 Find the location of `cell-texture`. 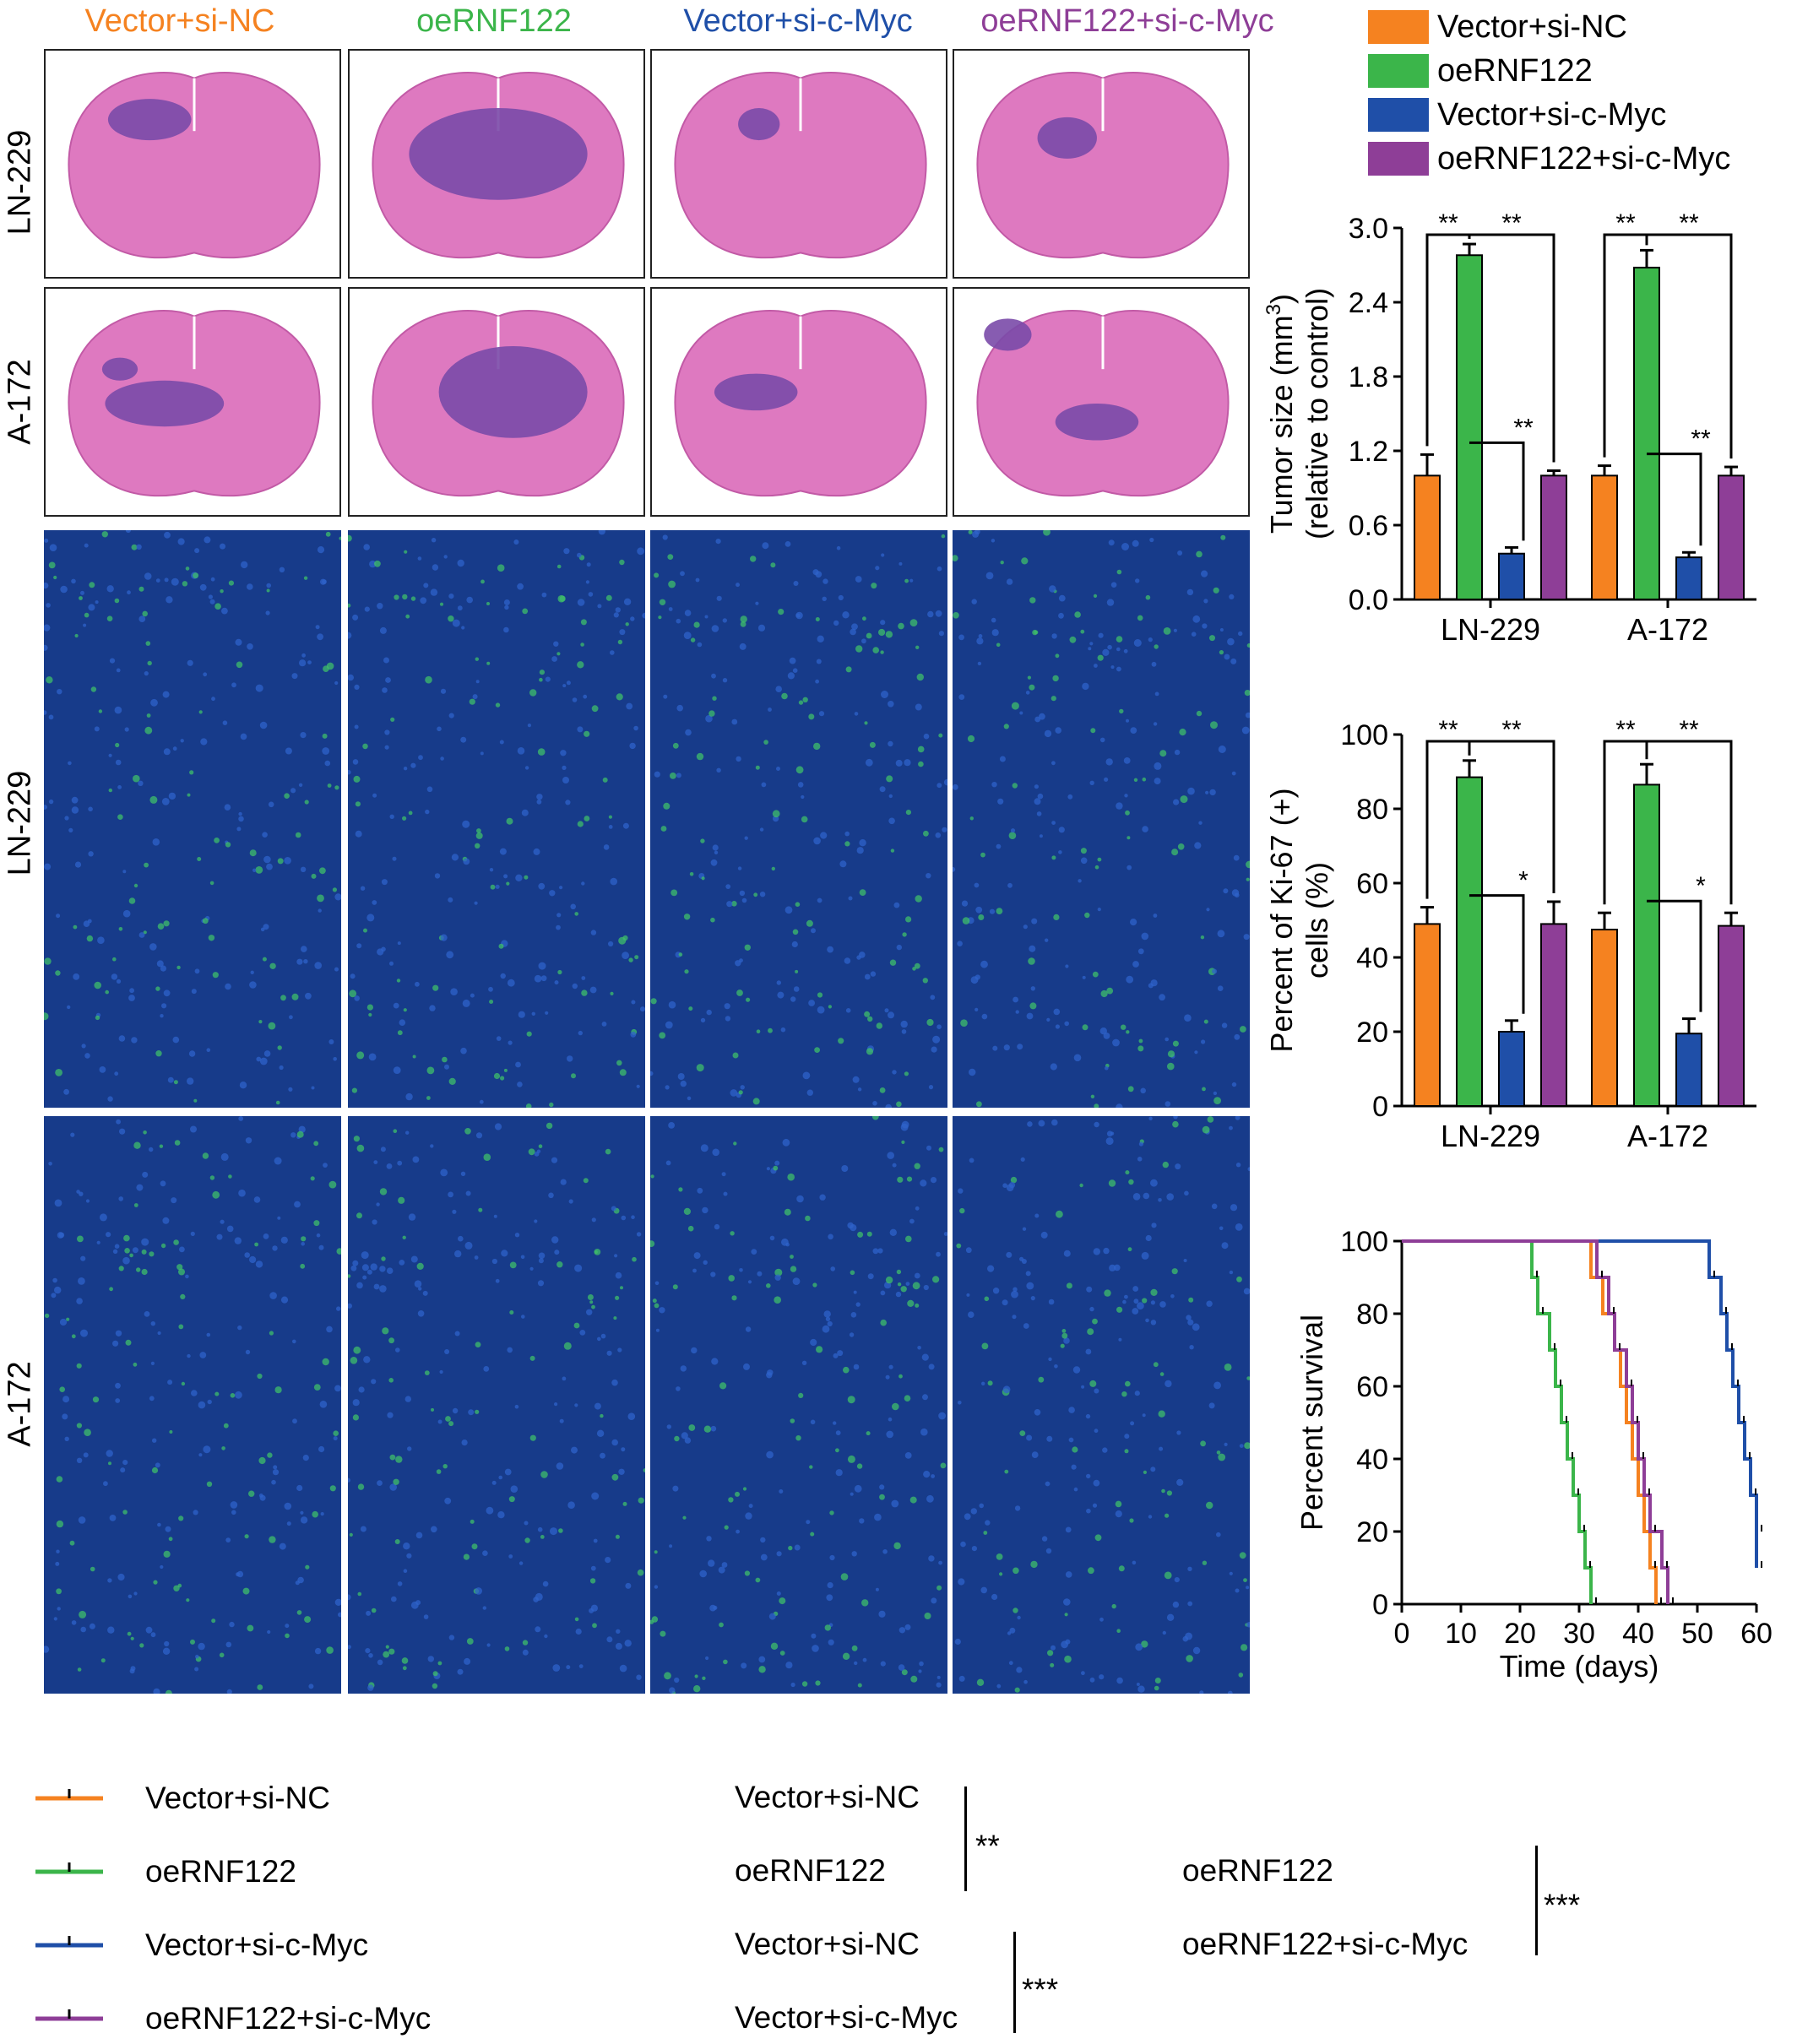

cell-texture is located at coordinates (1101, 819).